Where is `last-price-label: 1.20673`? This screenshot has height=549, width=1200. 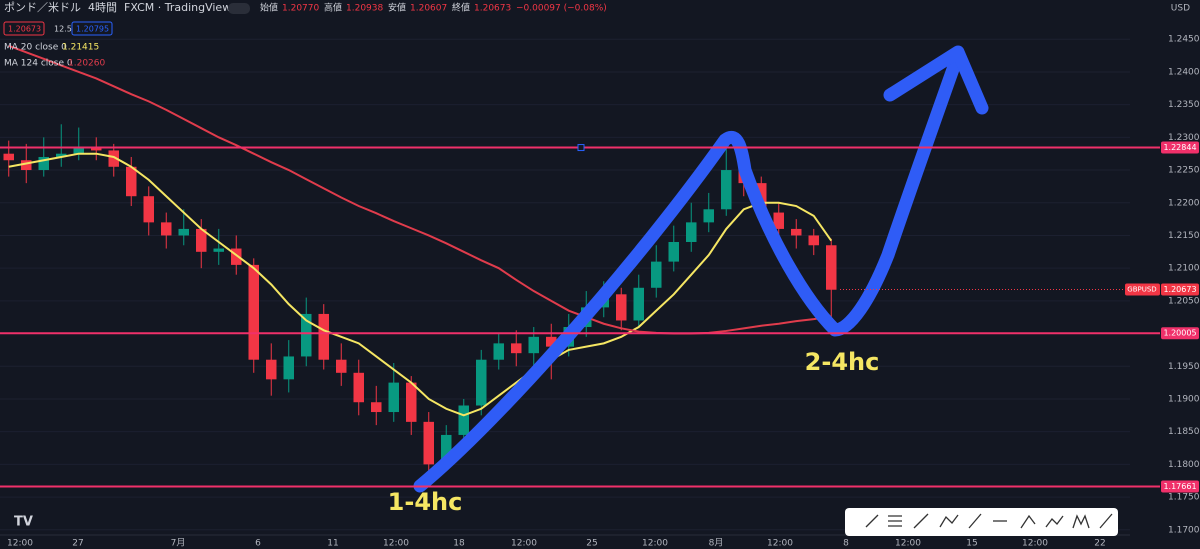 last-price-label: 1.20673 is located at coordinates (1179, 289).